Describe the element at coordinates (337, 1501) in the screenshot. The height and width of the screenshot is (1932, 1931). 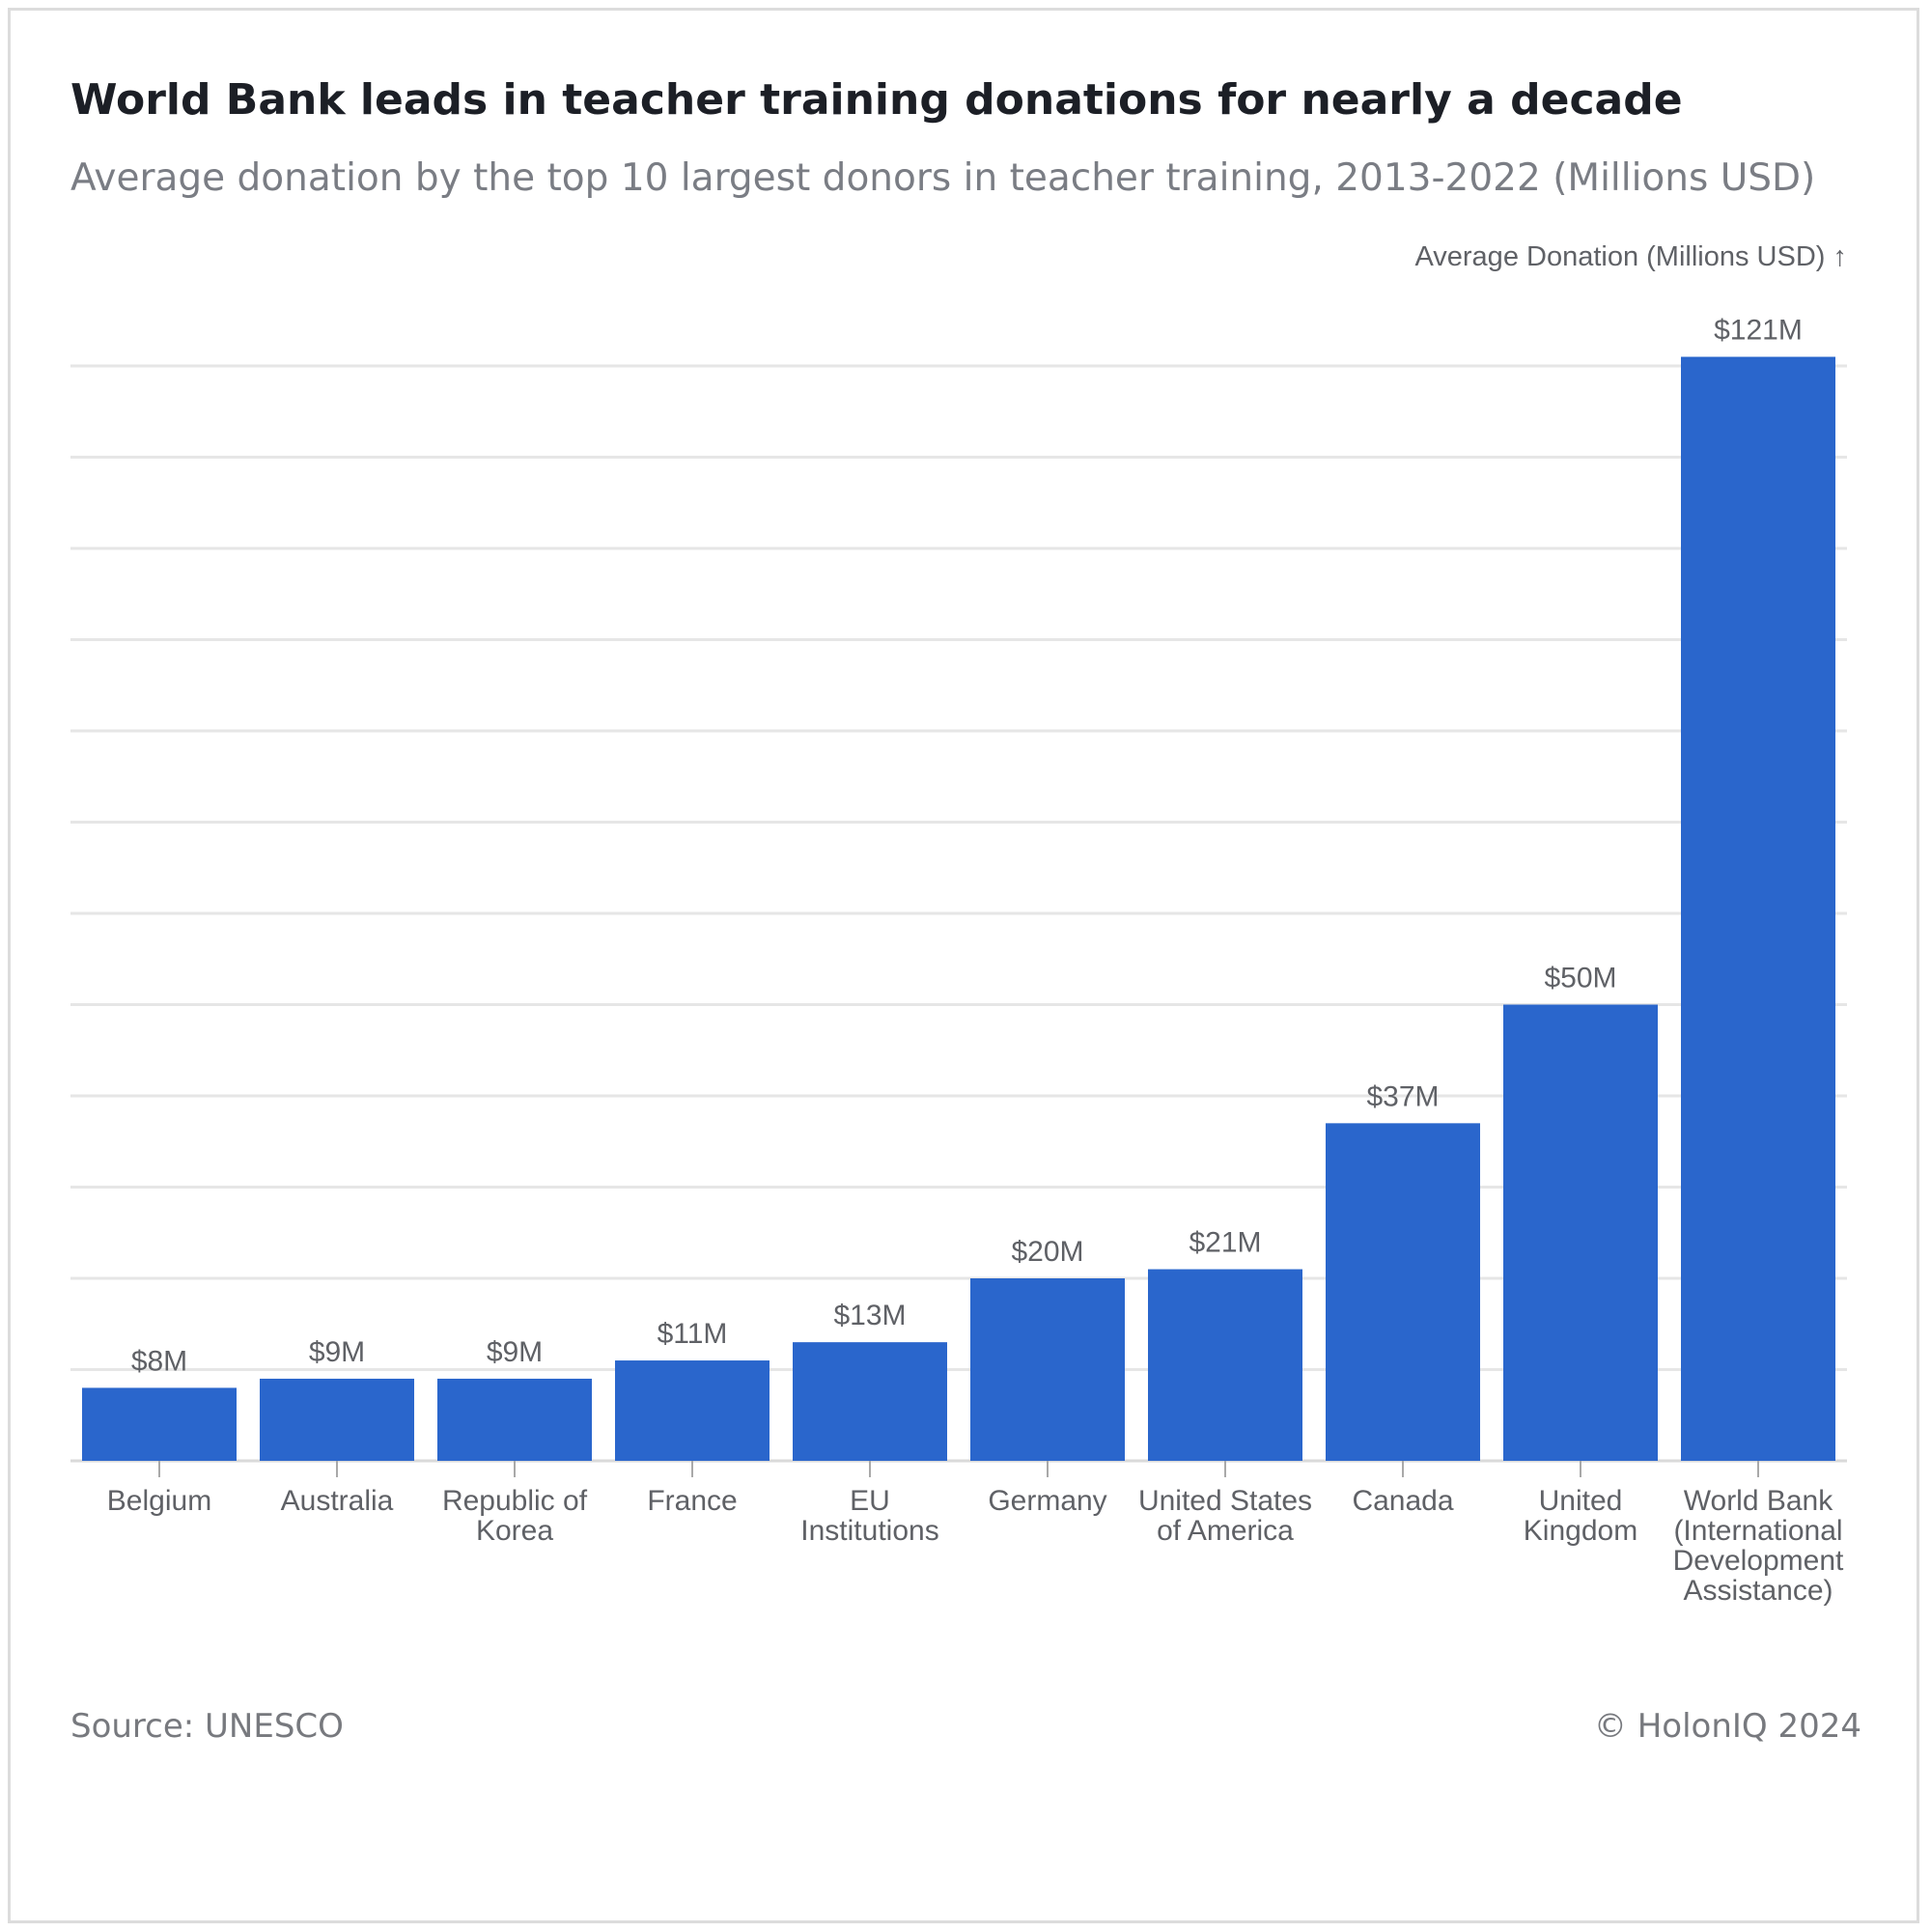
I see `category-label: Australia` at that location.